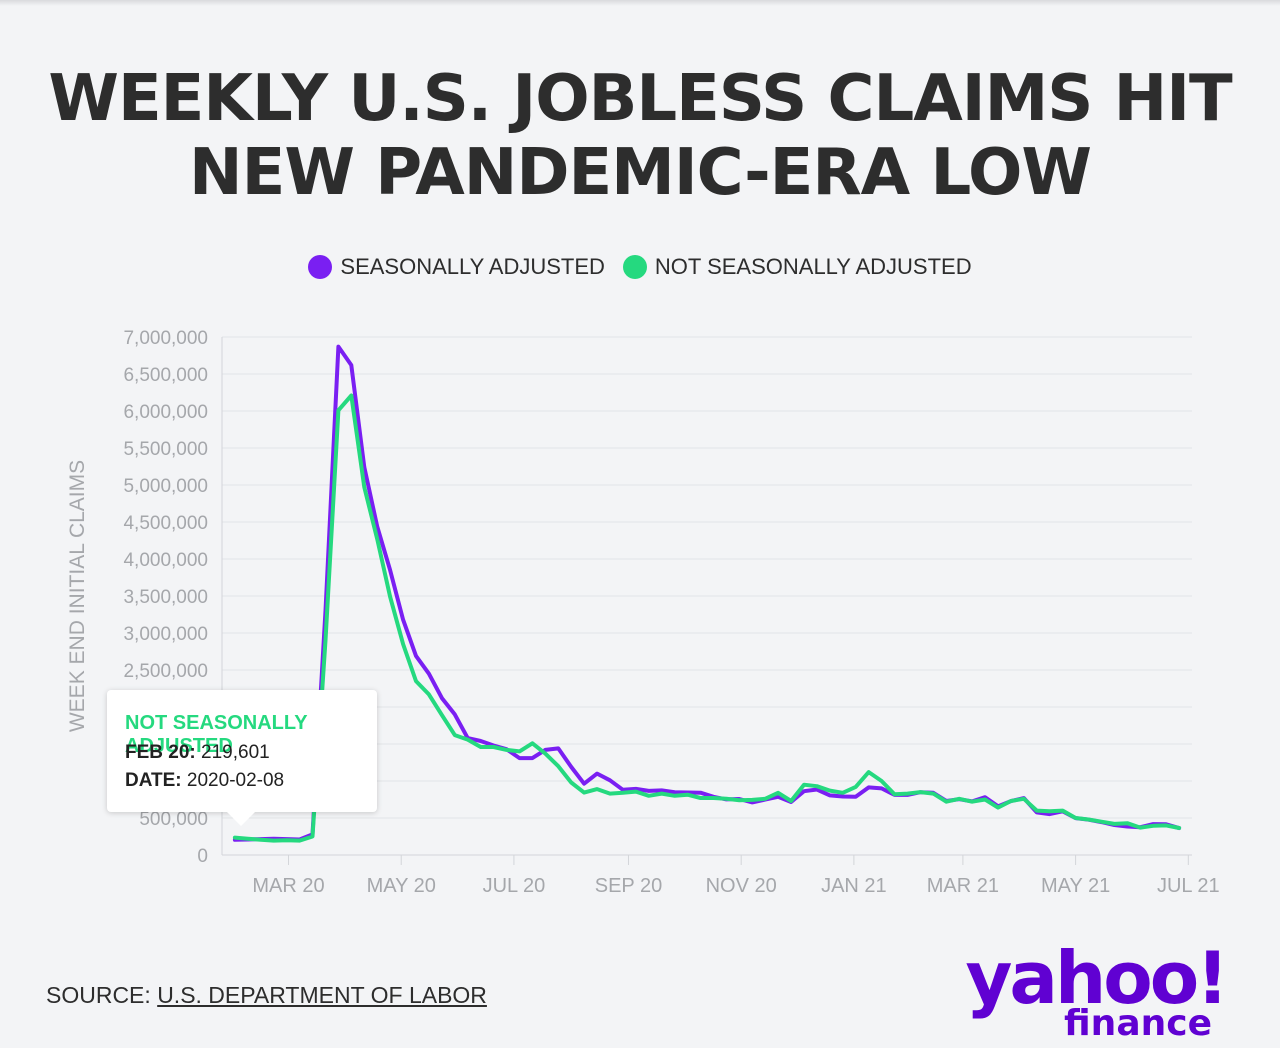  Describe the element at coordinates (165, 634) in the screenshot. I see `y-tick-label: 3,000,000` at that location.